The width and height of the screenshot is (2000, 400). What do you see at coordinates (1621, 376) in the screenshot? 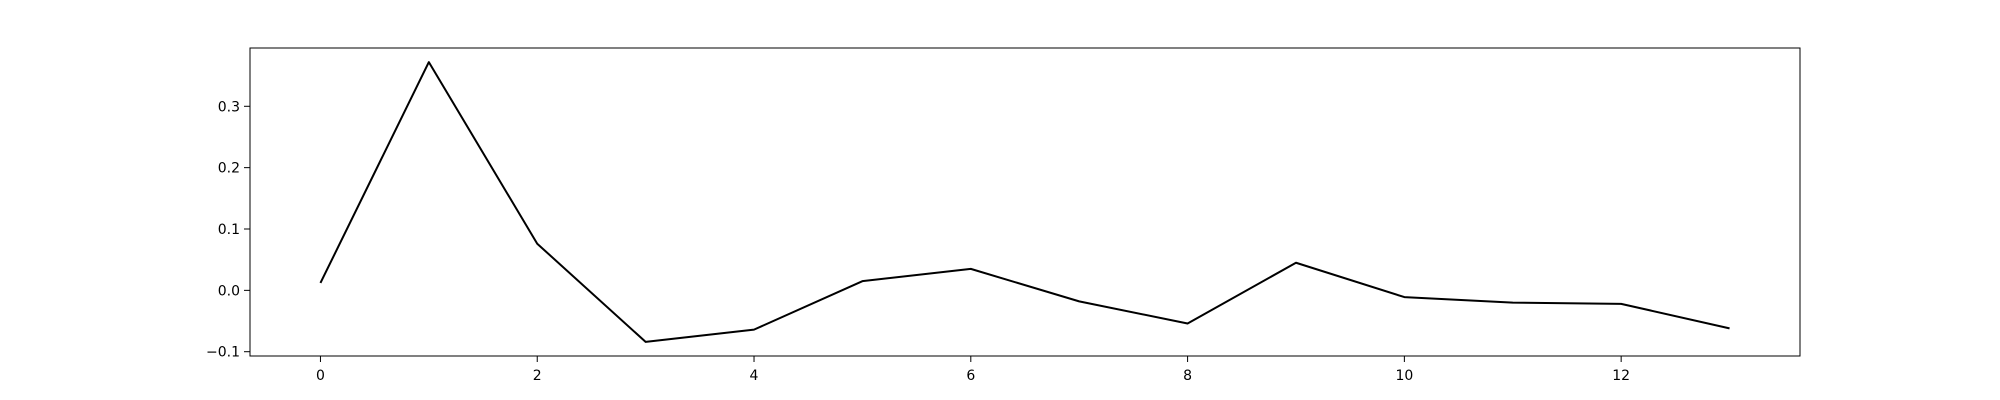
I see `x-tick-label: 12` at bounding box center [1621, 376].